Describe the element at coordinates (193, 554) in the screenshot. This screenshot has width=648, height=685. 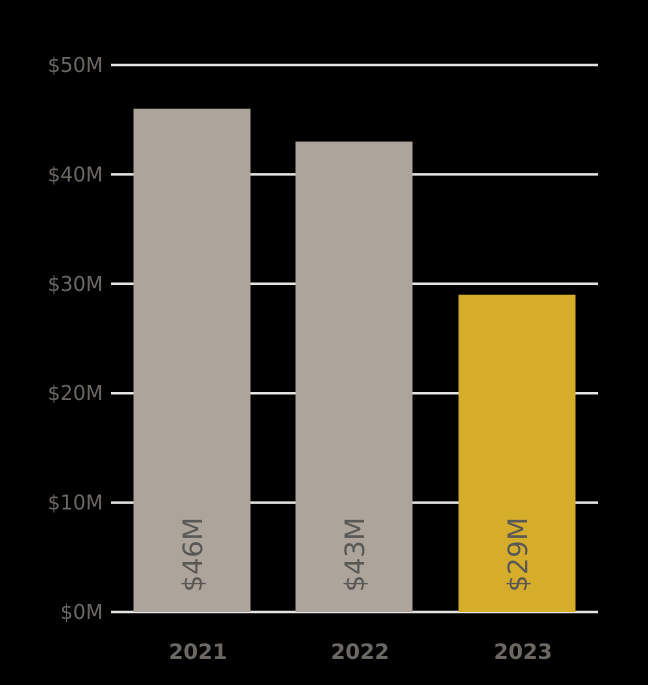
I see `value-label: $46M` at that location.